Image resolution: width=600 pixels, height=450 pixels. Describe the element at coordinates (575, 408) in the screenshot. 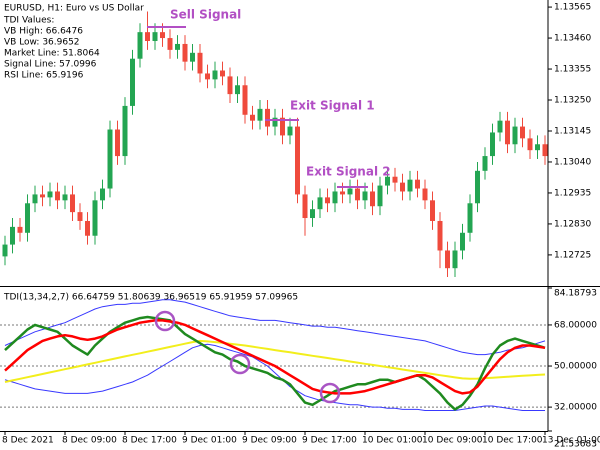

I see `y-tick-label: 32.00000` at that location.